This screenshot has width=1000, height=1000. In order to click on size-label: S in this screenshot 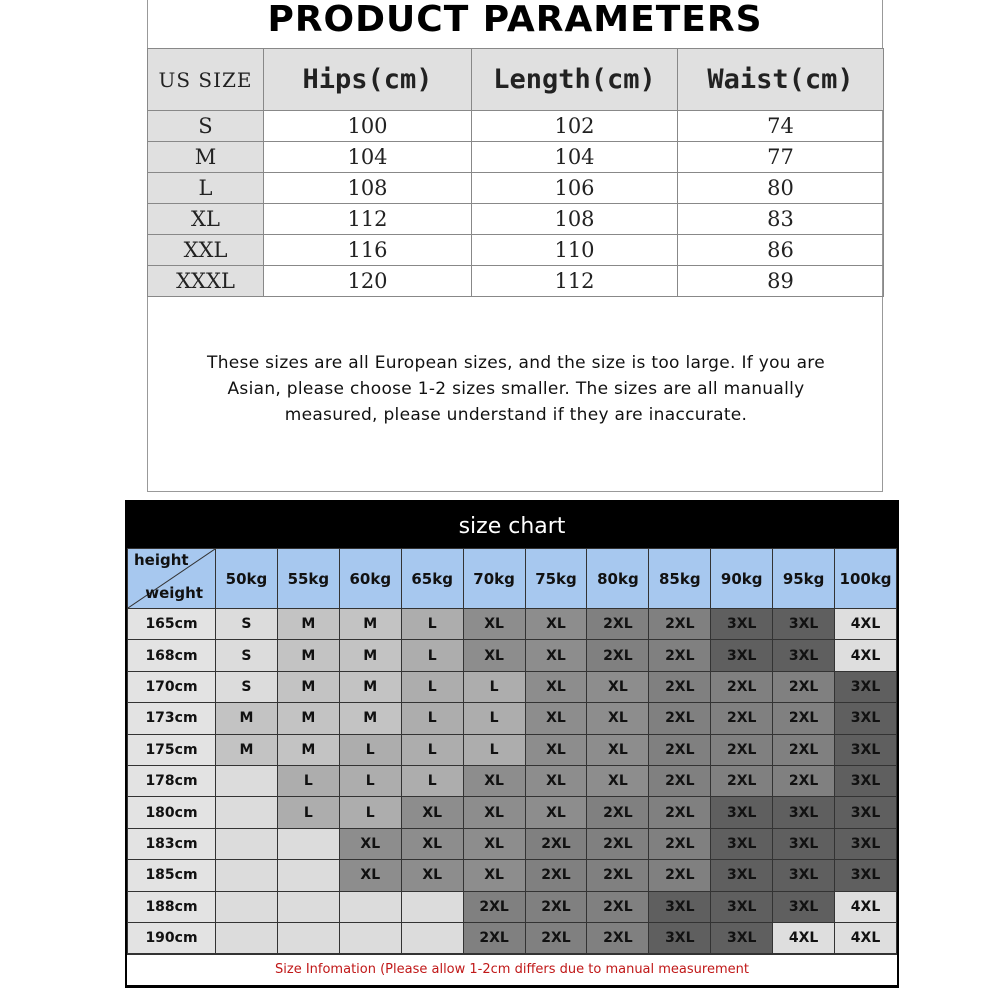, I will do `click(205, 126)`.